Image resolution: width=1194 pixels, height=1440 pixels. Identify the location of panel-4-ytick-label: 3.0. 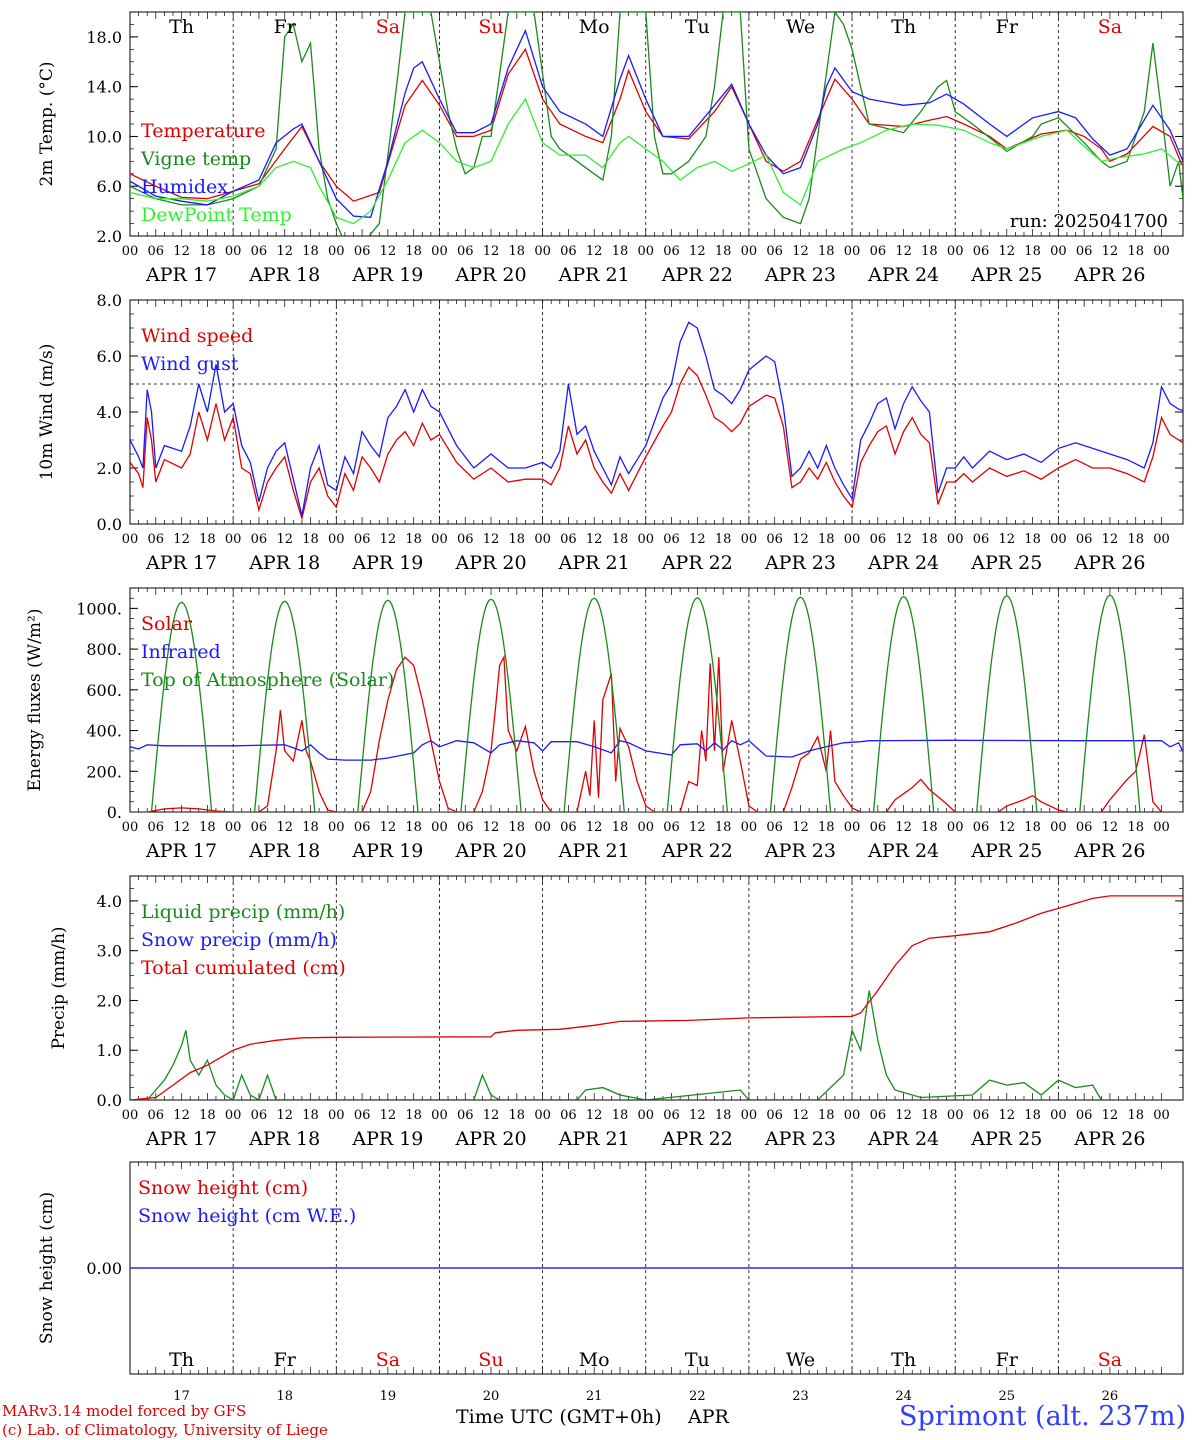
(109, 951).